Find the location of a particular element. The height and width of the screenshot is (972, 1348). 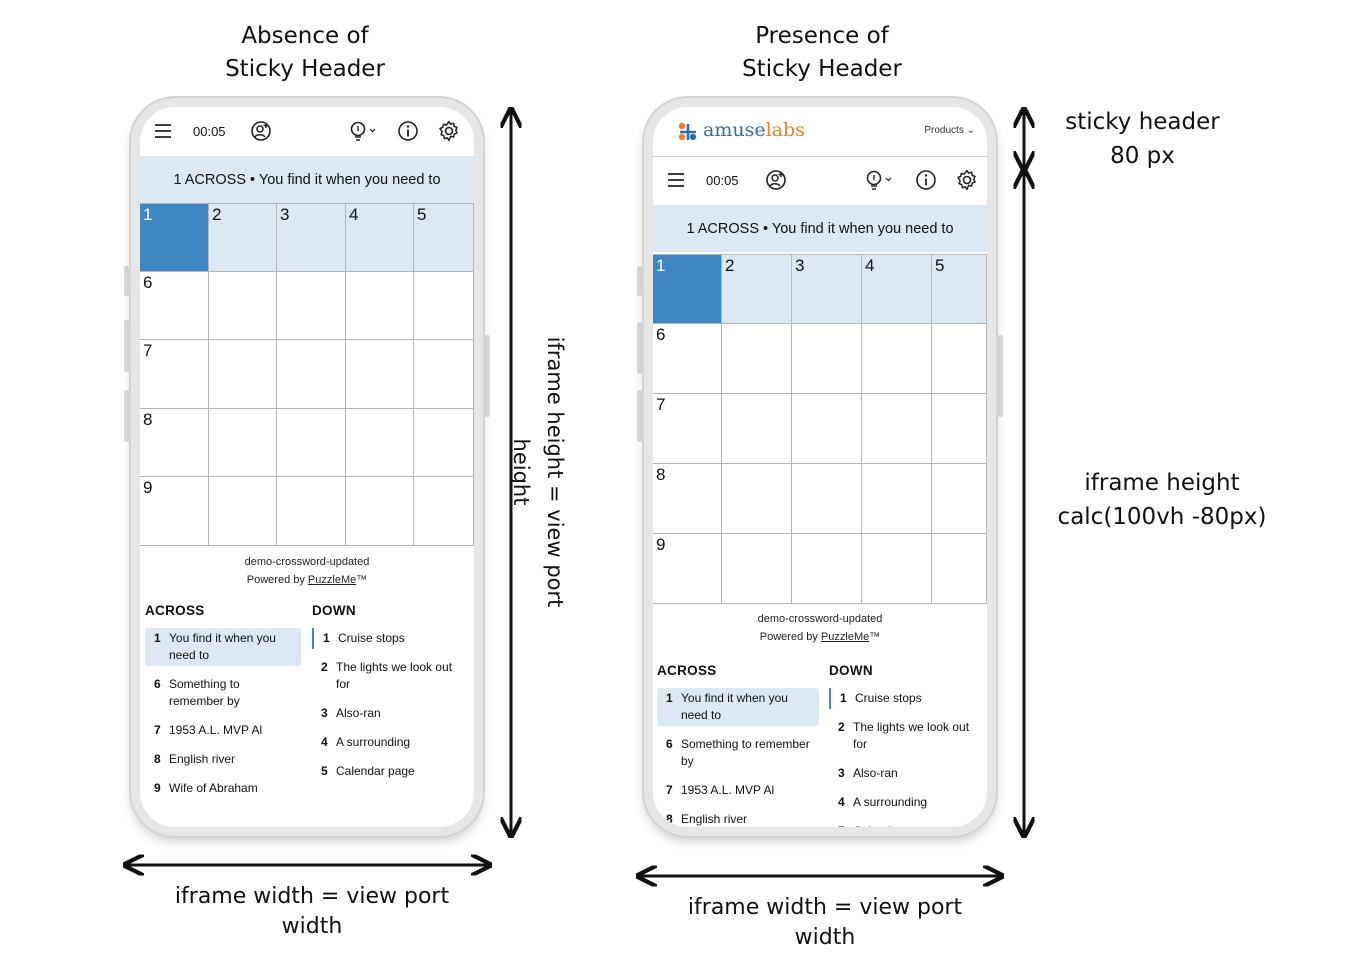

down-heading: DOWN is located at coordinates (851, 670).